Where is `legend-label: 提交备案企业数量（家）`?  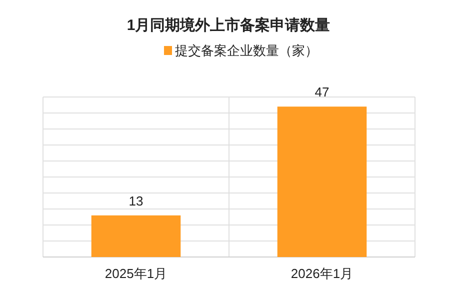 legend-label: 提交备案企业数量（家） is located at coordinates (246, 50).